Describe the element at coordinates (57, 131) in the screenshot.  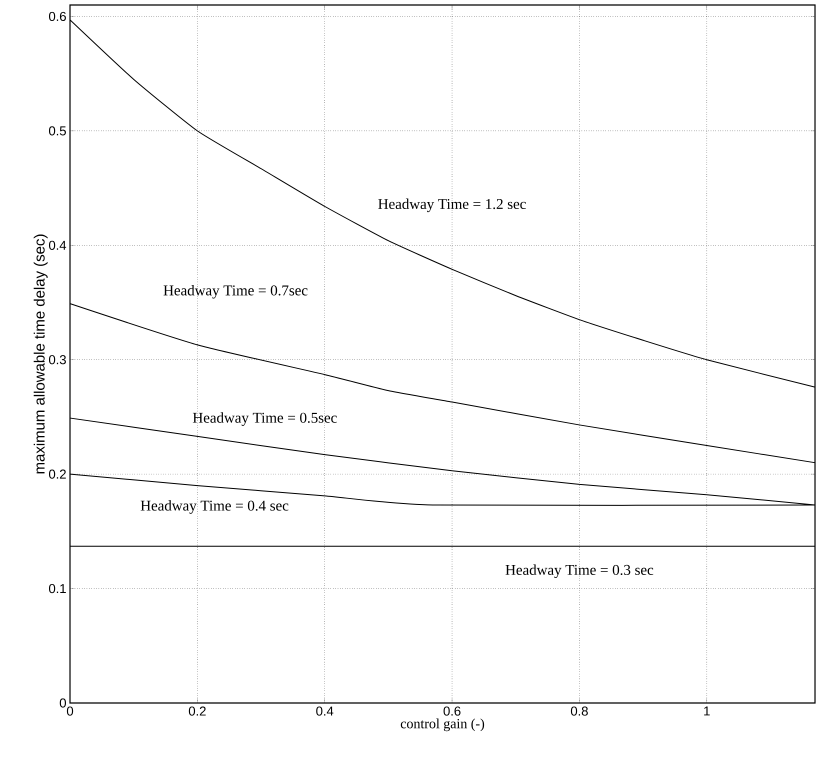
I see `y-tick-label: 0.5` at that location.